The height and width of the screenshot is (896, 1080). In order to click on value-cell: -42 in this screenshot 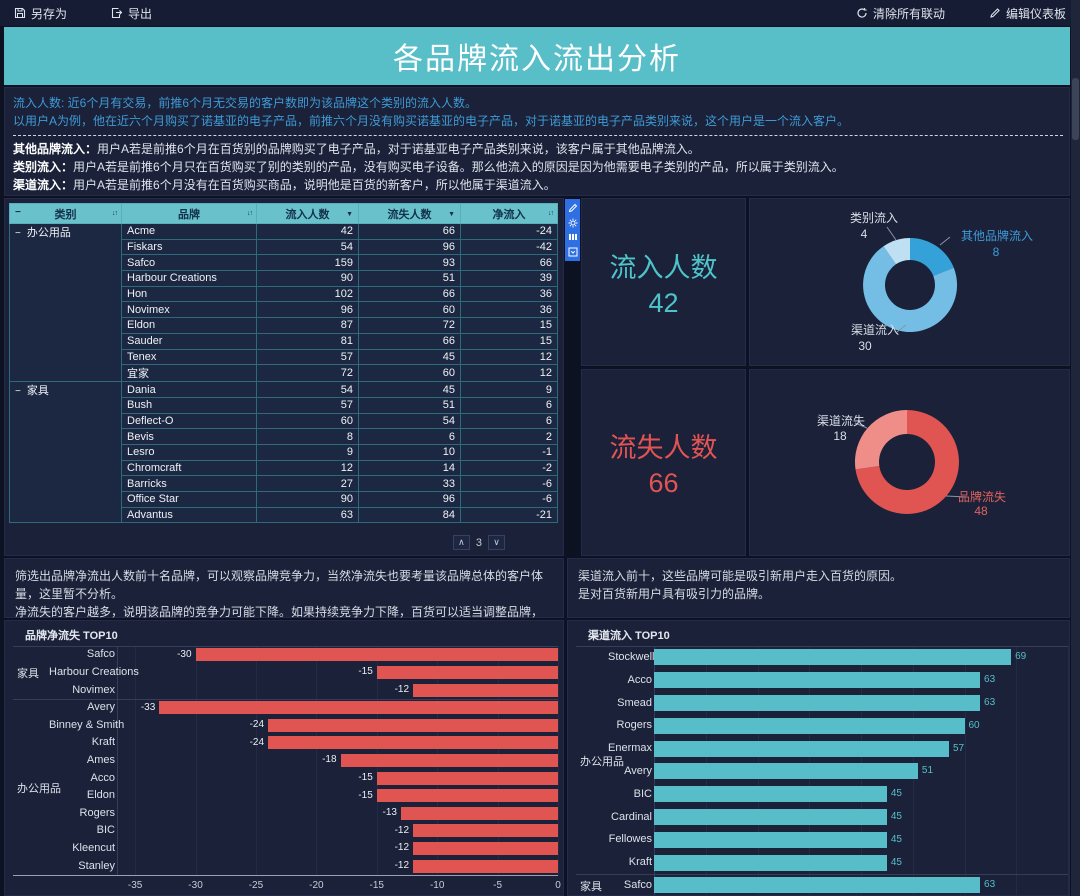, I will do `click(509, 247)`.